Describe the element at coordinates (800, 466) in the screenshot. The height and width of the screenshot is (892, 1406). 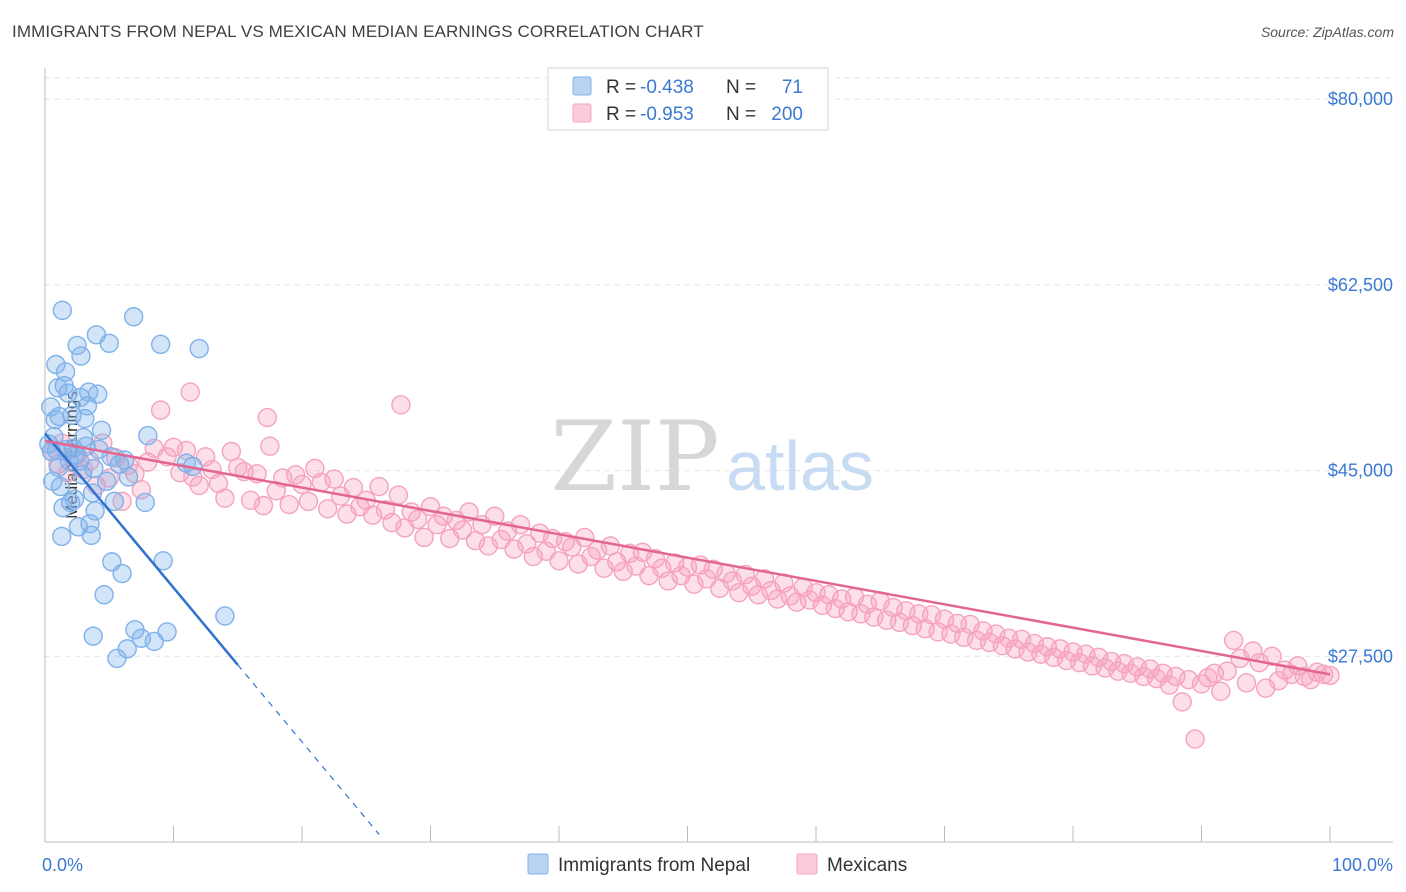
I see `watermark-atlas: atlas` at that location.